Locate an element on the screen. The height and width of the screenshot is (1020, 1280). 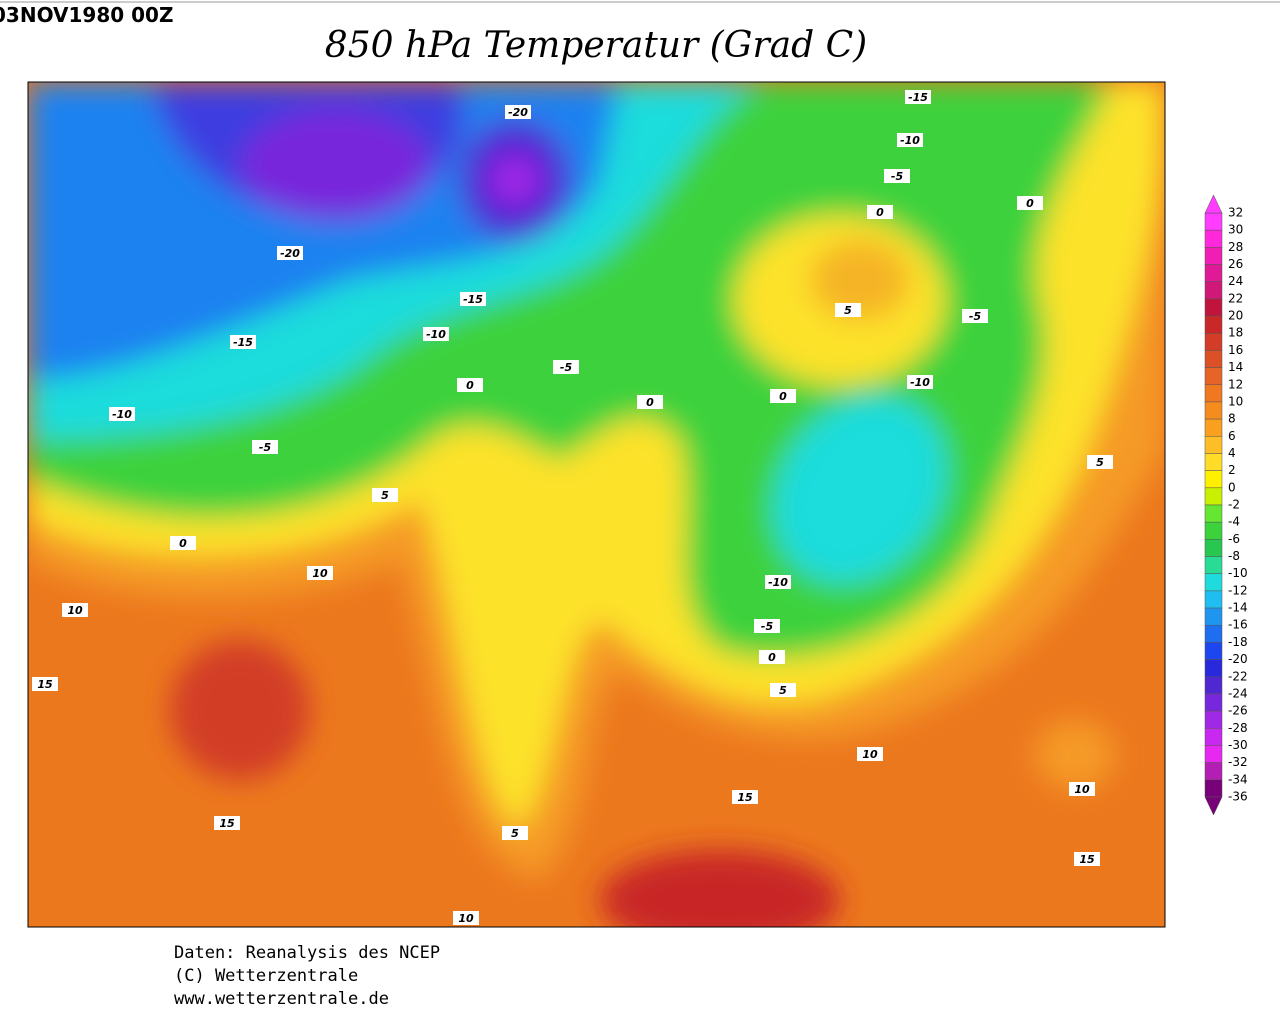
contour-label: -20 is located at coordinates (290, 253).